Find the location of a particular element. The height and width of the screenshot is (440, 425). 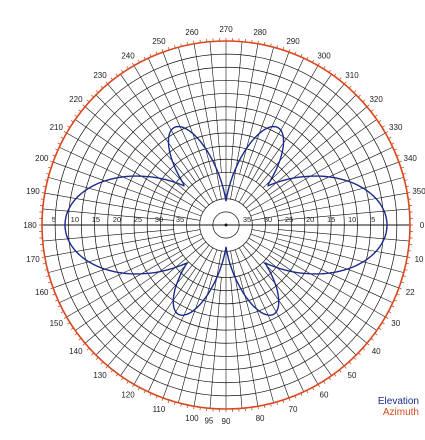

angle-tick-label: 10 is located at coordinates (419, 259).